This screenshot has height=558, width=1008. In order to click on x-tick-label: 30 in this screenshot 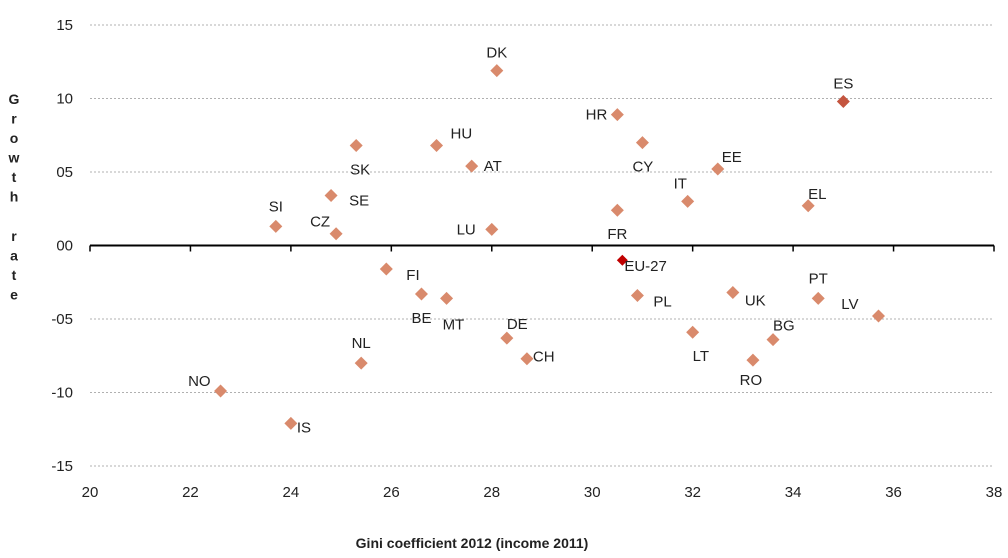, I will do `click(592, 492)`.